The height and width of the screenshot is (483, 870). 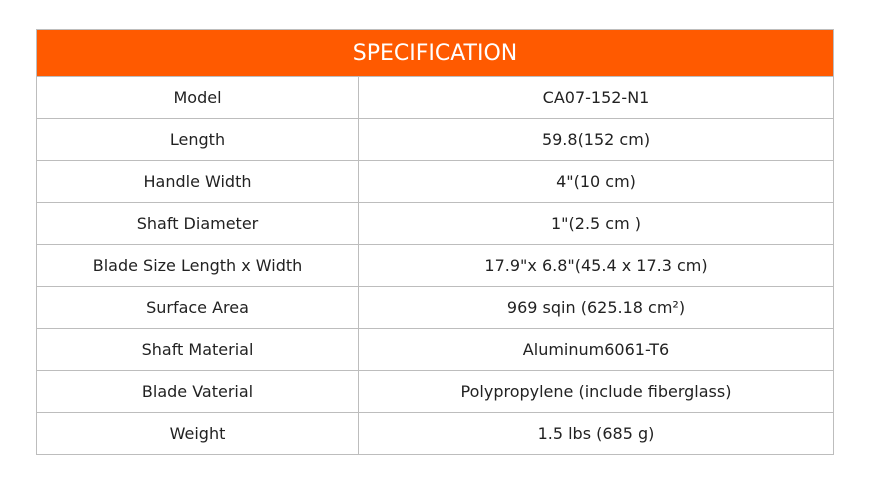 What do you see at coordinates (198, 181) in the screenshot?
I see `spec-label: Handle Width` at bounding box center [198, 181].